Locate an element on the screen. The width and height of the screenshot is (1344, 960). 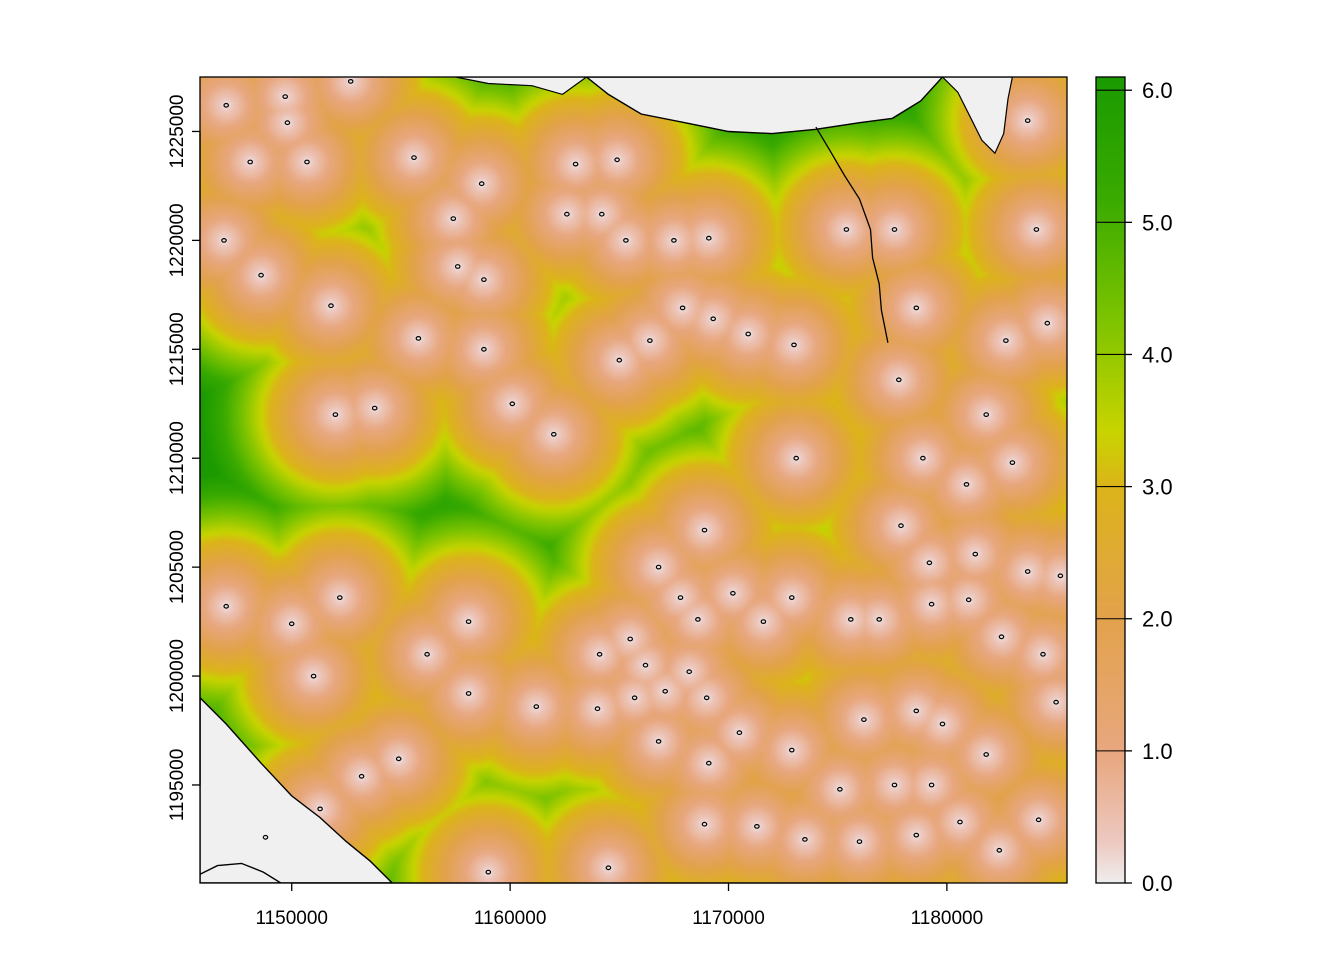
legend-tick-label: 5.0 is located at coordinates (1157, 222).